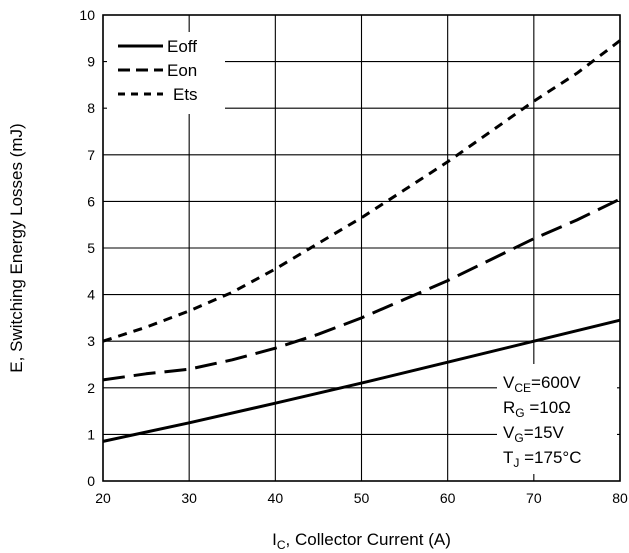 The height and width of the screenshot is (553, 629). I want to click on y-tick-label: 5, so click(91, 248).